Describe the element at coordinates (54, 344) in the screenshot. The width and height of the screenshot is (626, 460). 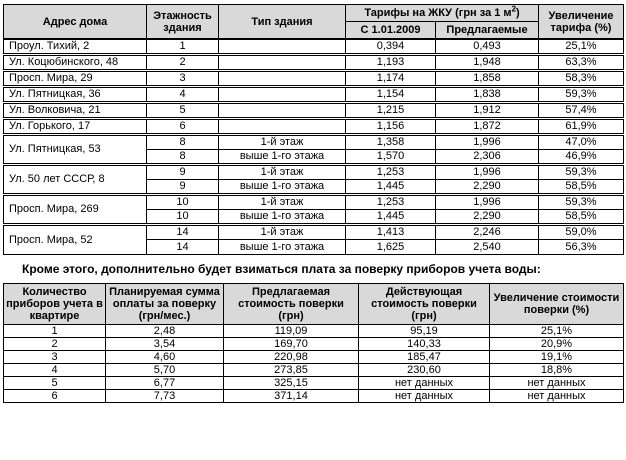
I see `meters-count-cell: 2` at that location.